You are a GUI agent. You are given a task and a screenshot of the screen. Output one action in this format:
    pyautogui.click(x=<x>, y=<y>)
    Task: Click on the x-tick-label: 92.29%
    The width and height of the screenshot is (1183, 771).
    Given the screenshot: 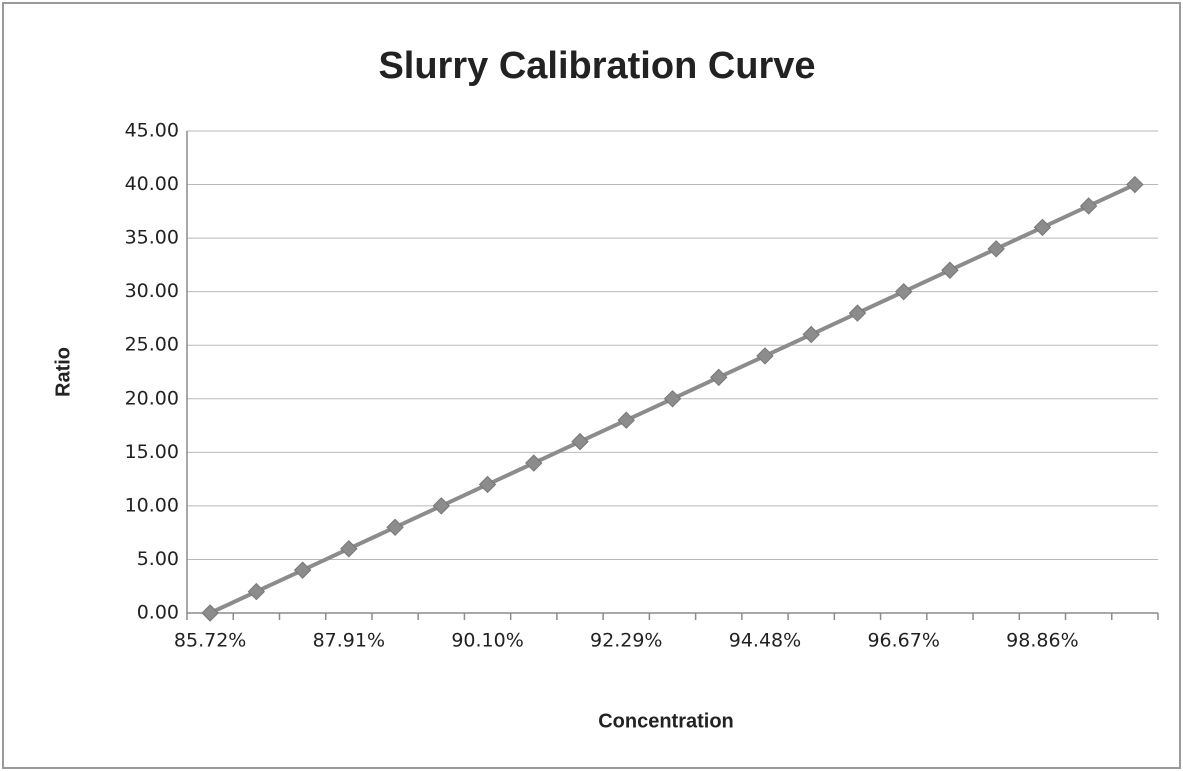 What is the action you would take?
    pyautogui.click(x=626, y=641)
    